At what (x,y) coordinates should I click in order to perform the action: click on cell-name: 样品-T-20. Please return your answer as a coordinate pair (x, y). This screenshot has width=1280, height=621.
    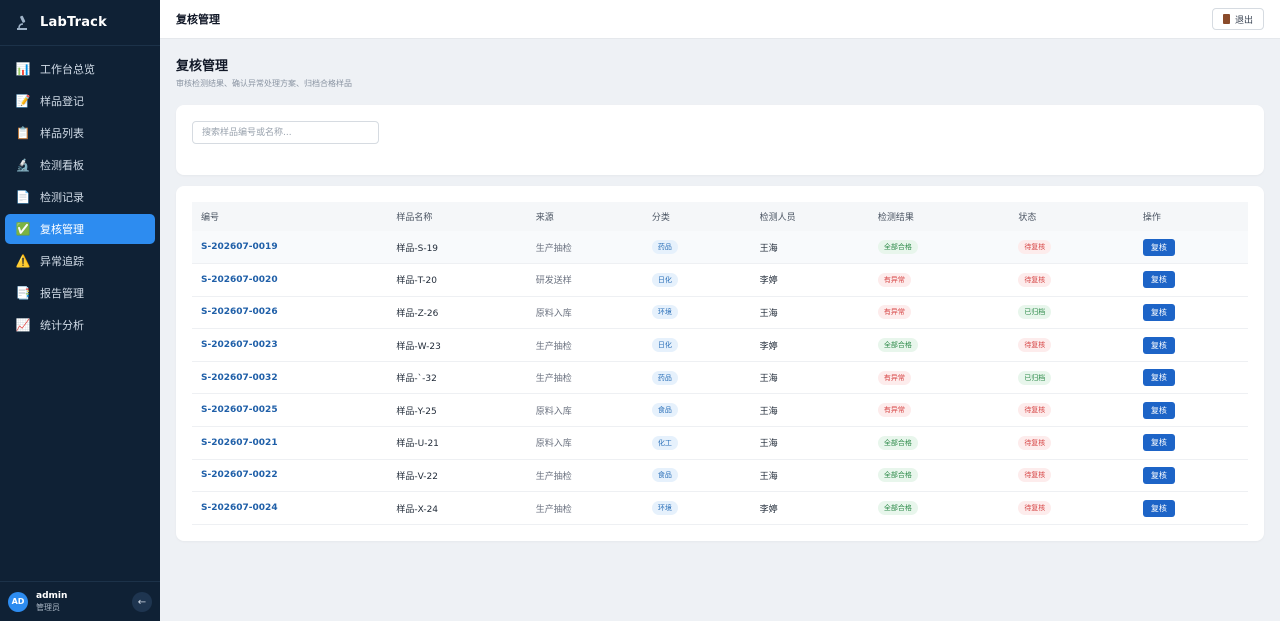
    Looking at the image, I should click on (457, 280).